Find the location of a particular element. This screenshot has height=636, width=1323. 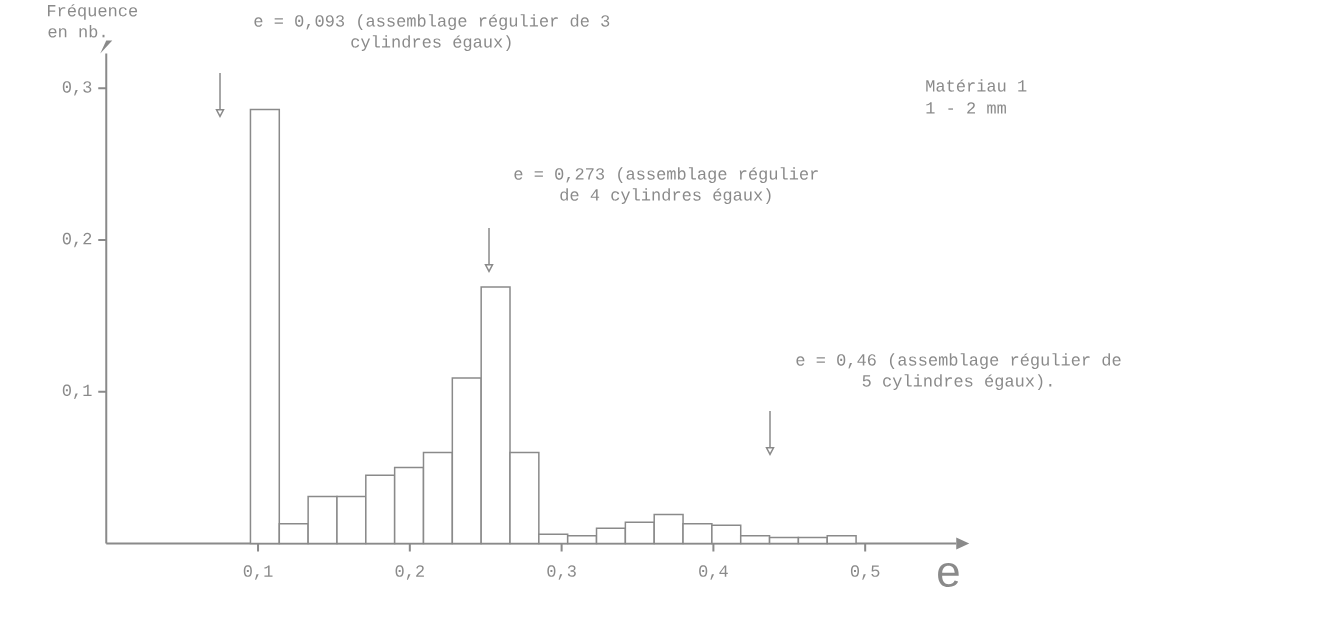

y-tick-label: 0,3 is located at coordinates (77, 88).